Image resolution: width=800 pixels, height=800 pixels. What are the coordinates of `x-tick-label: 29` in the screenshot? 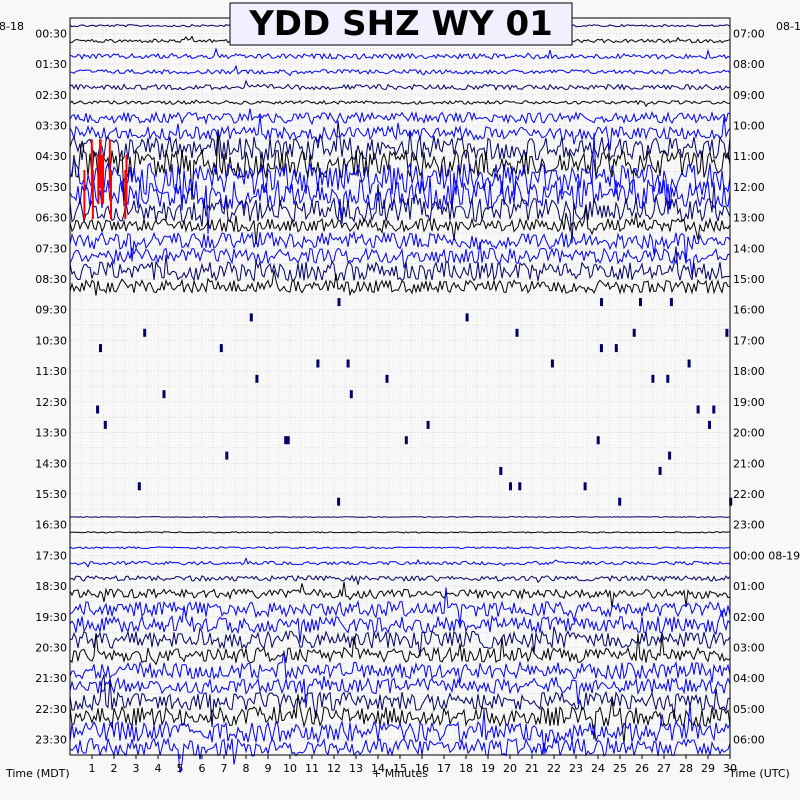 It's located at (708, 768).